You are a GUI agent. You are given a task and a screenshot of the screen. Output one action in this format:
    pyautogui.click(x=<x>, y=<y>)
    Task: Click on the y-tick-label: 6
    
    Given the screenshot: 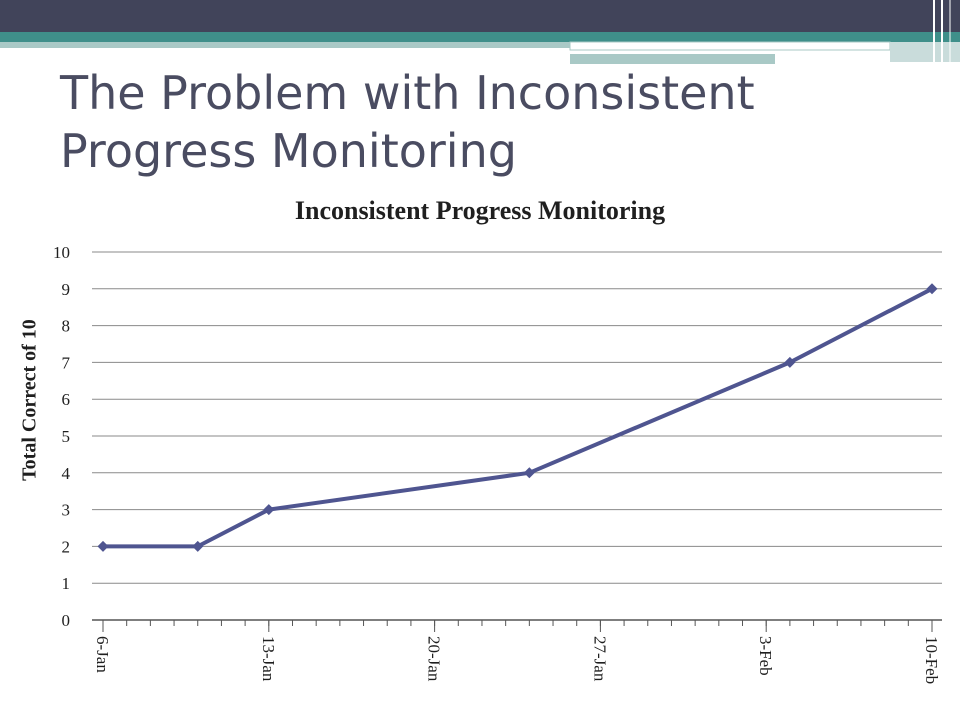 What is the action you would take?
    pyautogui.click(x=66, y=399)
    